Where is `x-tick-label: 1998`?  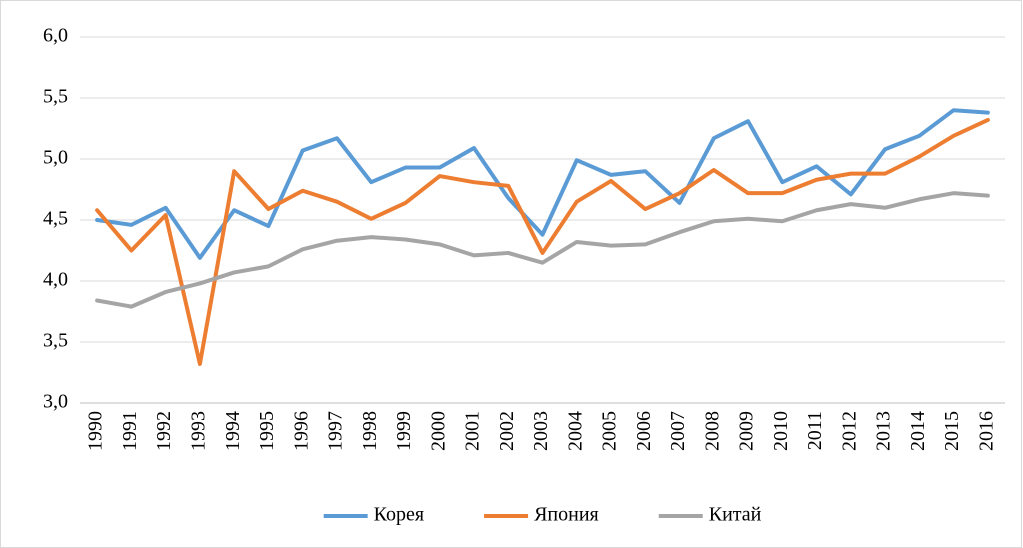 x-tick-label: 1998 is located at coordinates (370, 431).